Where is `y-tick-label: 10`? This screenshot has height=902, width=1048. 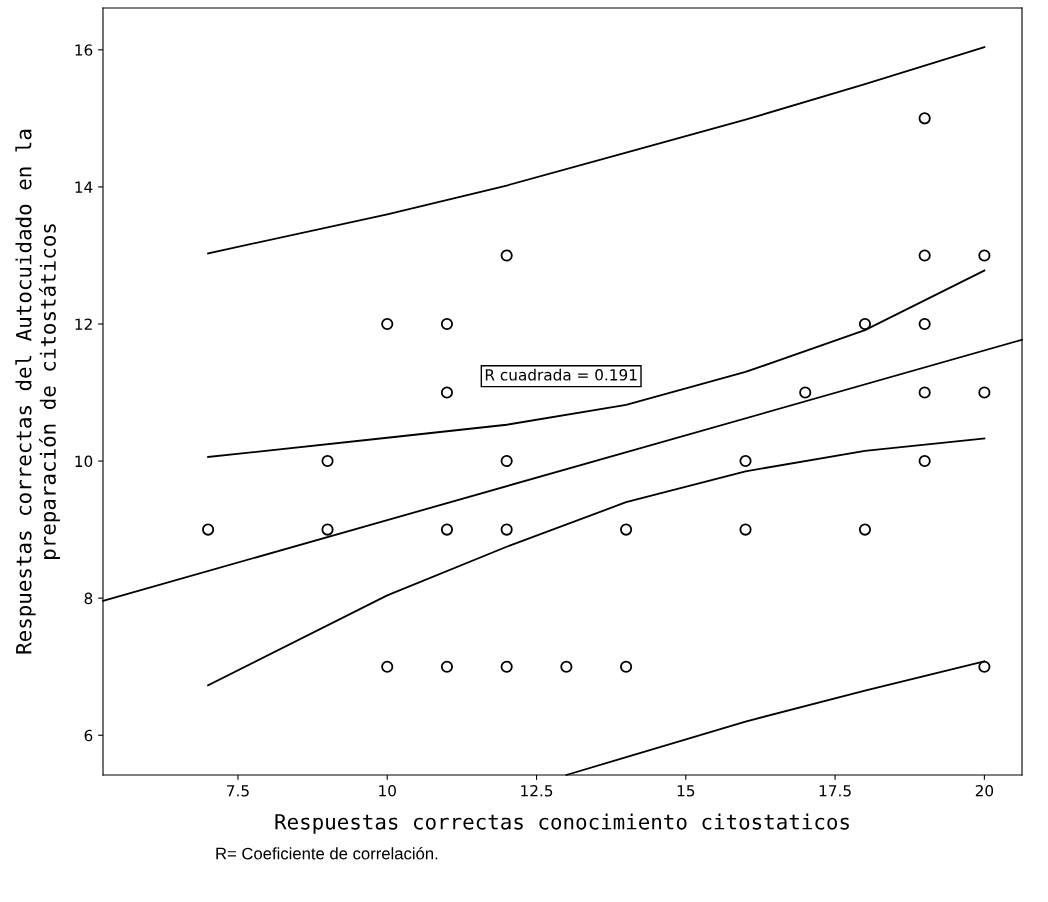 y-tick-label: 10 is located at coordinates (84, 461).